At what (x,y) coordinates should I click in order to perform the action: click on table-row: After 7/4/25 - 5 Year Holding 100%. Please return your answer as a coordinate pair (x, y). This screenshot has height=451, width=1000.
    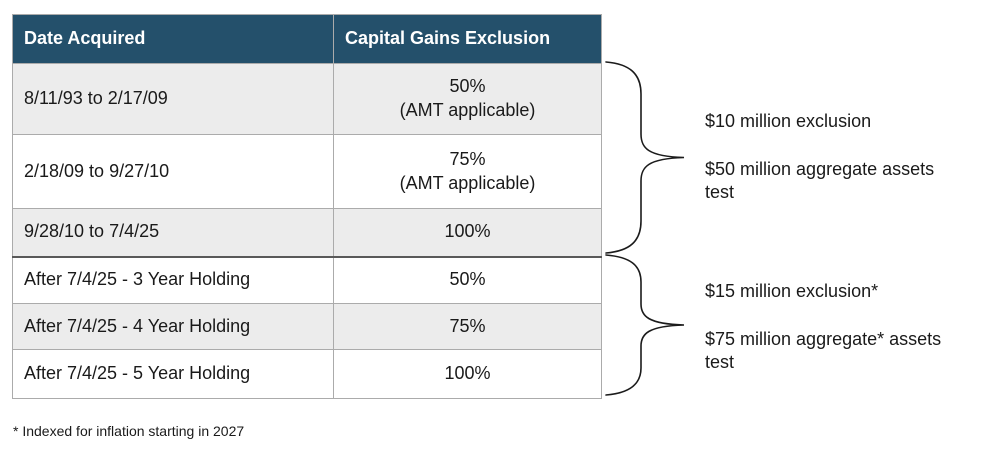
    Looking at the image, I should click on (307, 374).